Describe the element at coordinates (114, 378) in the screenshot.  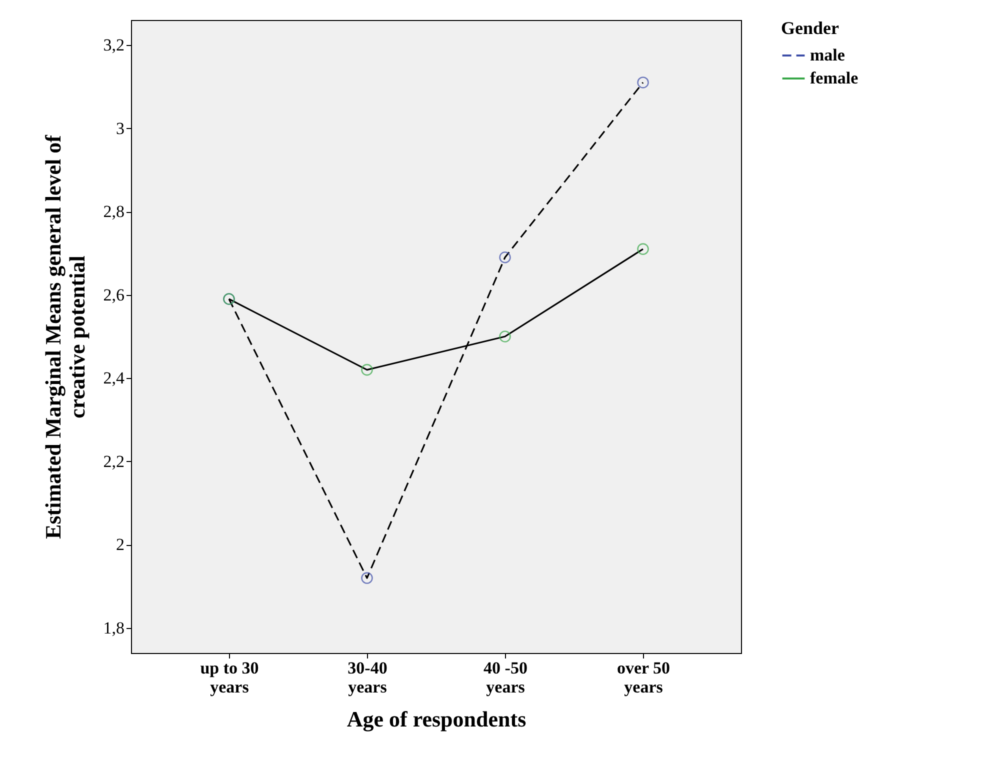
I see `y-tick-label: 2,4` at that location.